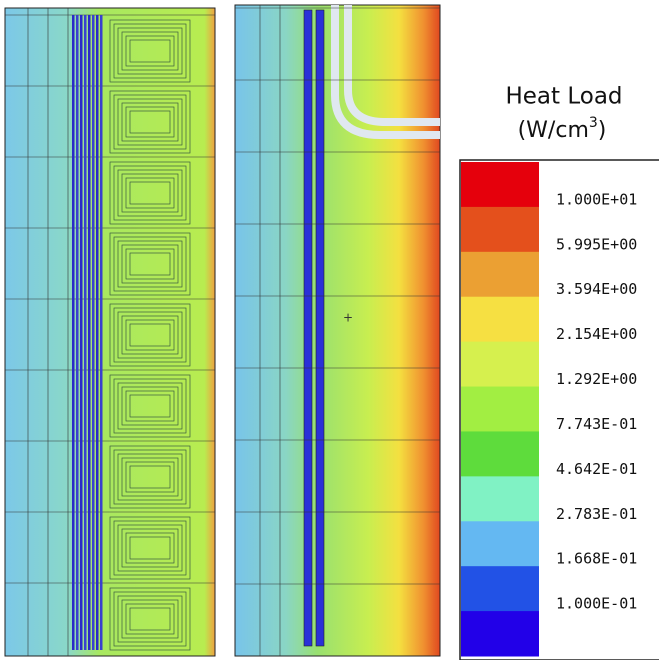 This screenshot has width=659, height=660. What do you see at coordinates (596, 199) in the screenshot?
I see `level-label: 1.000E+01` at bounding box center [596, 199].